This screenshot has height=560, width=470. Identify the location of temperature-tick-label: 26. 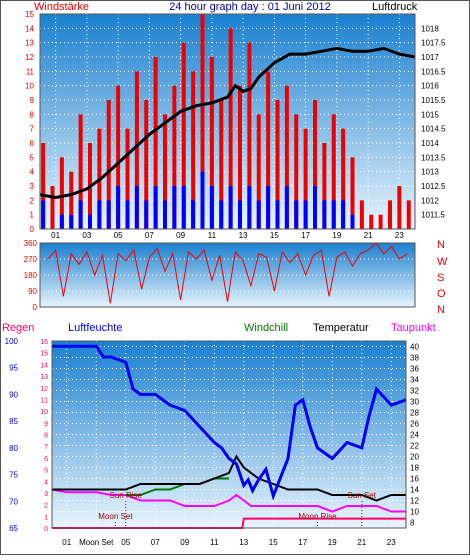
(414, 424).